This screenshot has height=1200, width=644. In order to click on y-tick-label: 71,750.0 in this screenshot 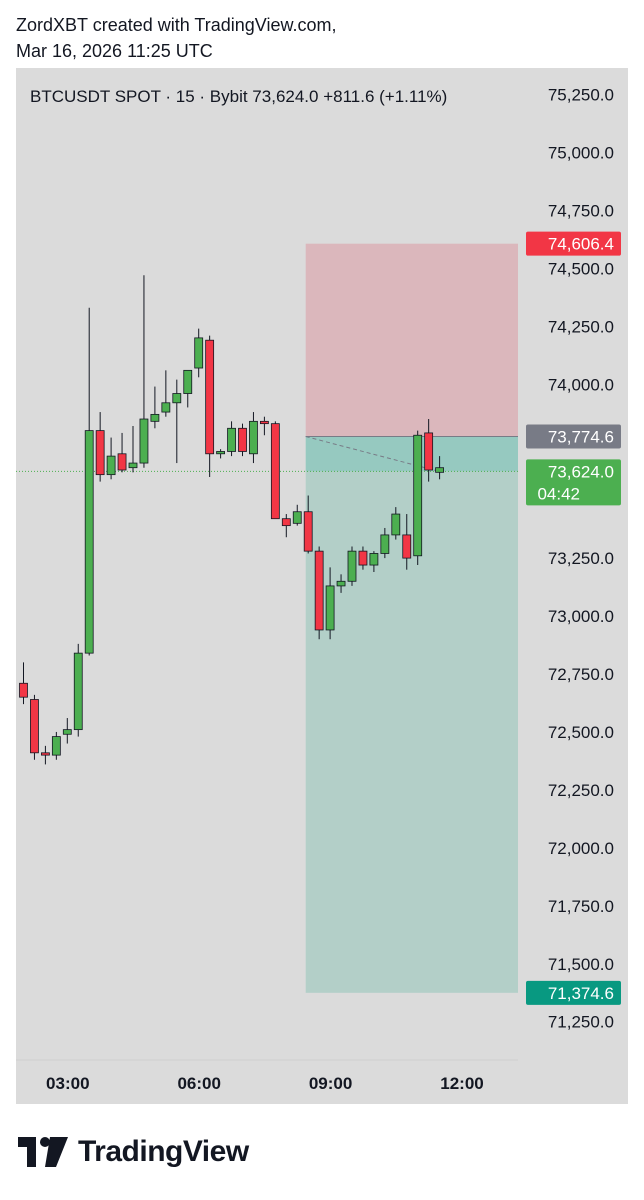, I will do `click(581, 906)`.